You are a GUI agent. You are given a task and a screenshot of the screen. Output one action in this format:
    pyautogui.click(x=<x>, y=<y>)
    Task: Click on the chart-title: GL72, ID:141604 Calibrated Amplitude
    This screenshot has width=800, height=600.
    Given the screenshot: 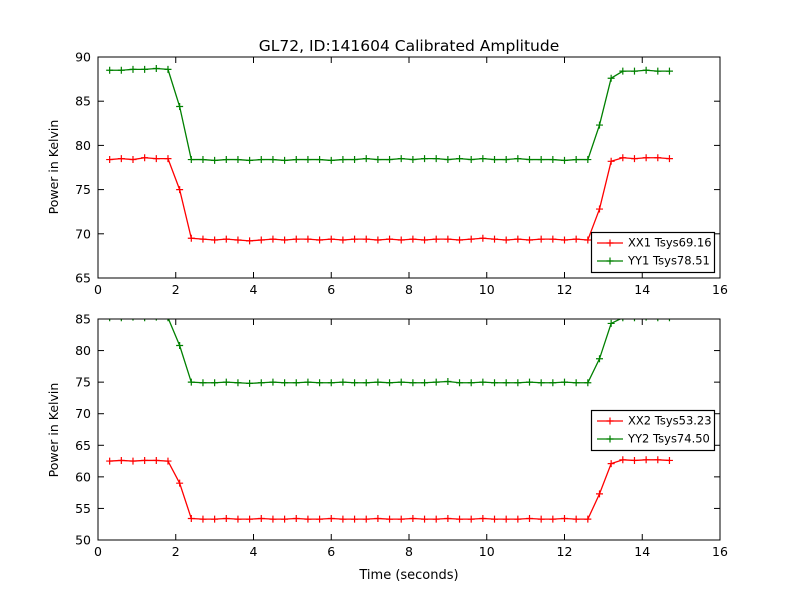 What is the action you would take?
    pyautogui.click(x=409, y=46)
    